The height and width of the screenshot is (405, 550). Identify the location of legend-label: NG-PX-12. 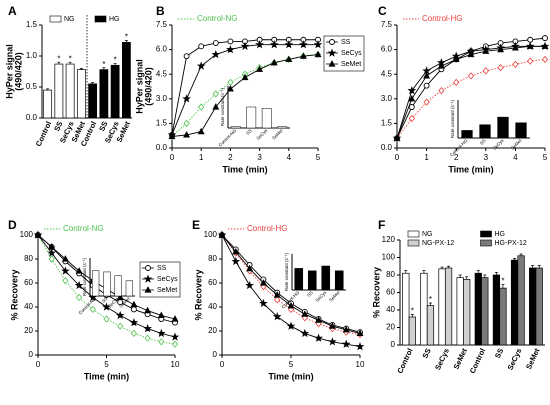
(438, 243).